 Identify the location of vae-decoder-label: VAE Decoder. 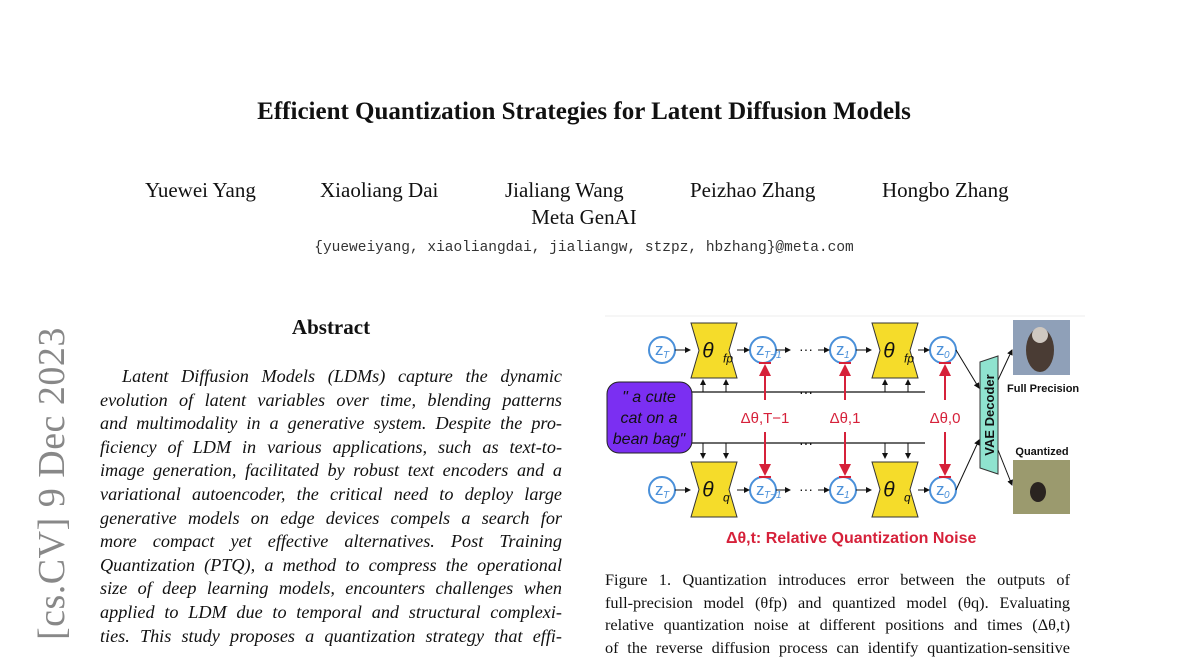
(989, 414).